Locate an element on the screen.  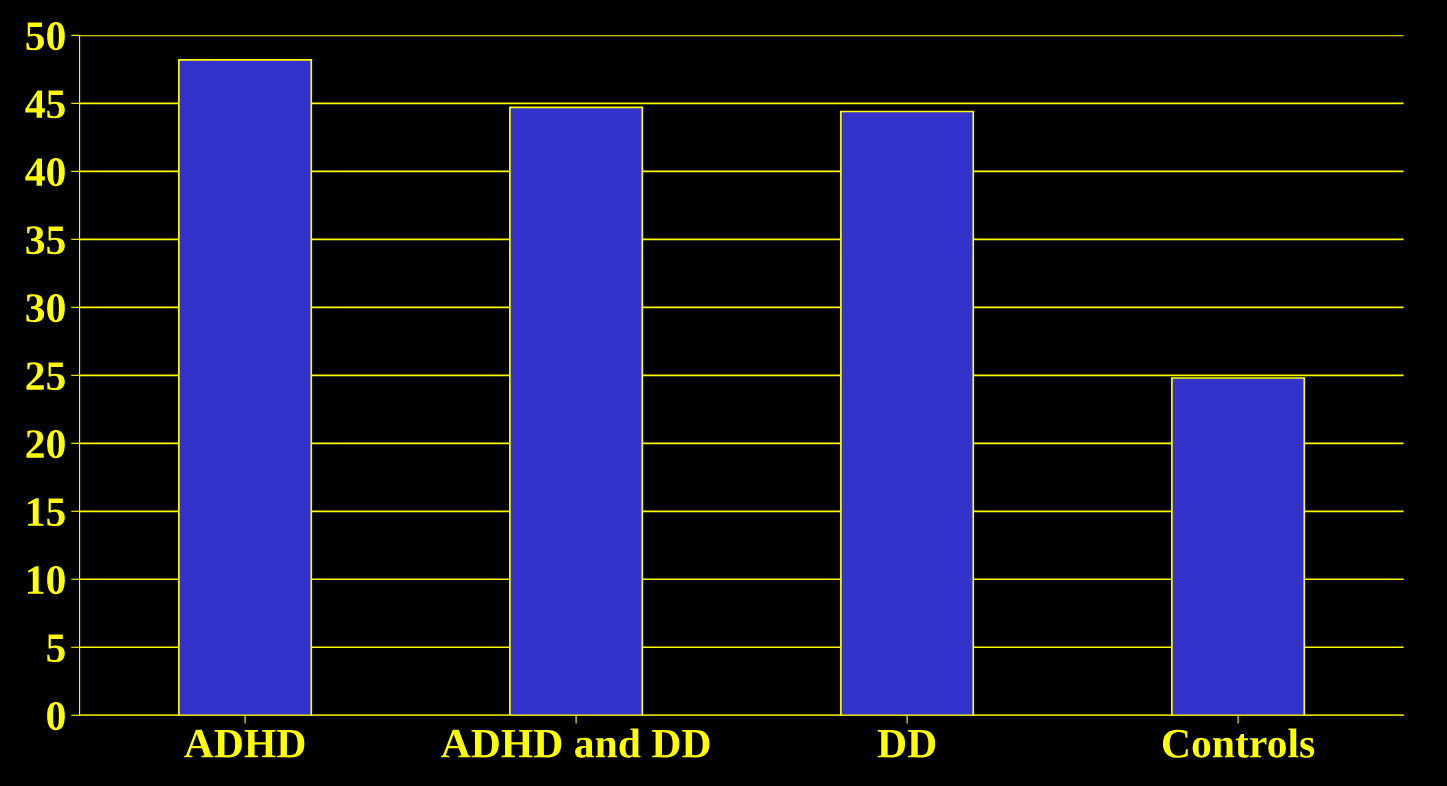
y-tick-label: 35 is located at coordinates (45, 240).